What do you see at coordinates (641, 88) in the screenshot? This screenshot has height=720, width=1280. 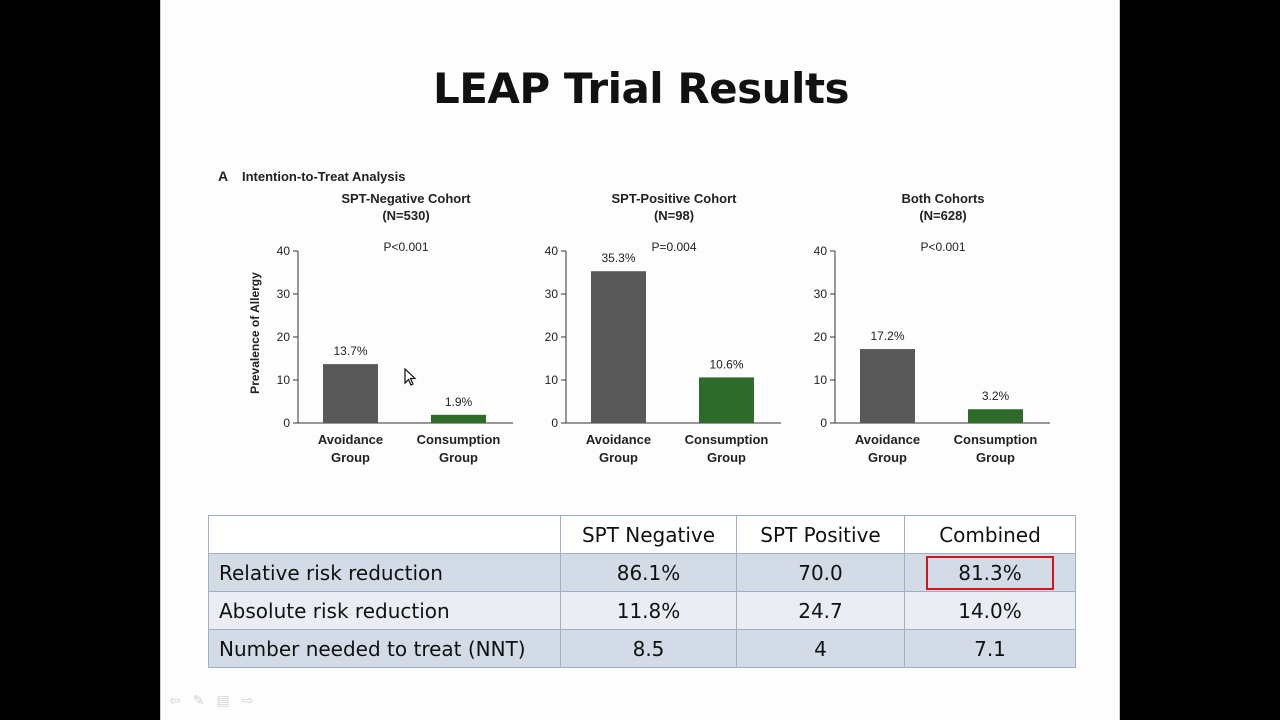 I see `slide-title: LEAP Trial Results` at bounding box center [641, 88].